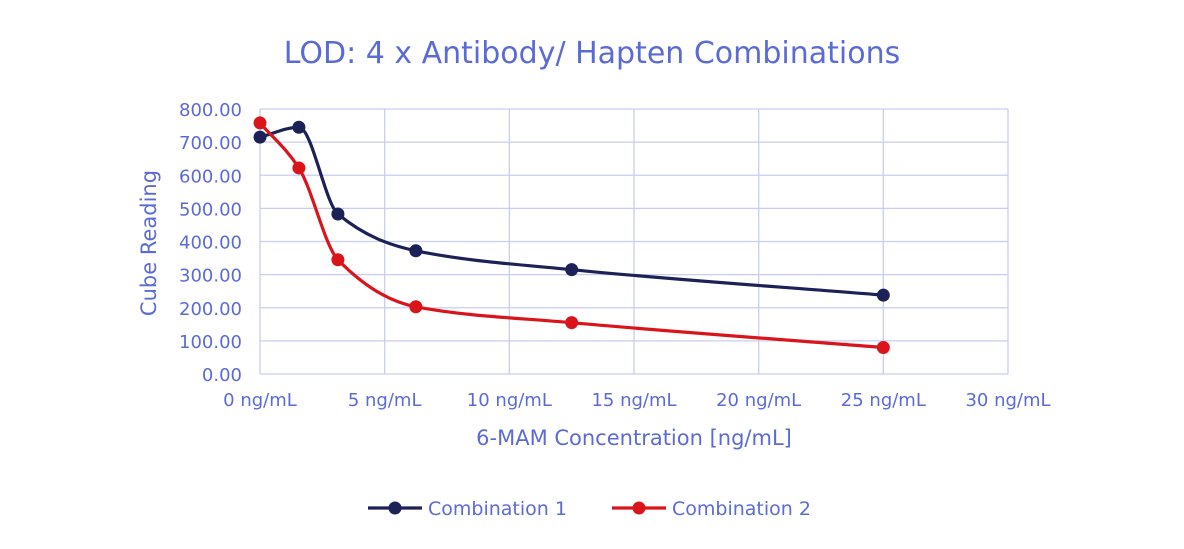 The width and height of the screenshot is (1184, 549). What do you see at coordinates (222, 375) in the screenshot?
I see `y-tick-label: 0.00` at bounding box center [222, 375].